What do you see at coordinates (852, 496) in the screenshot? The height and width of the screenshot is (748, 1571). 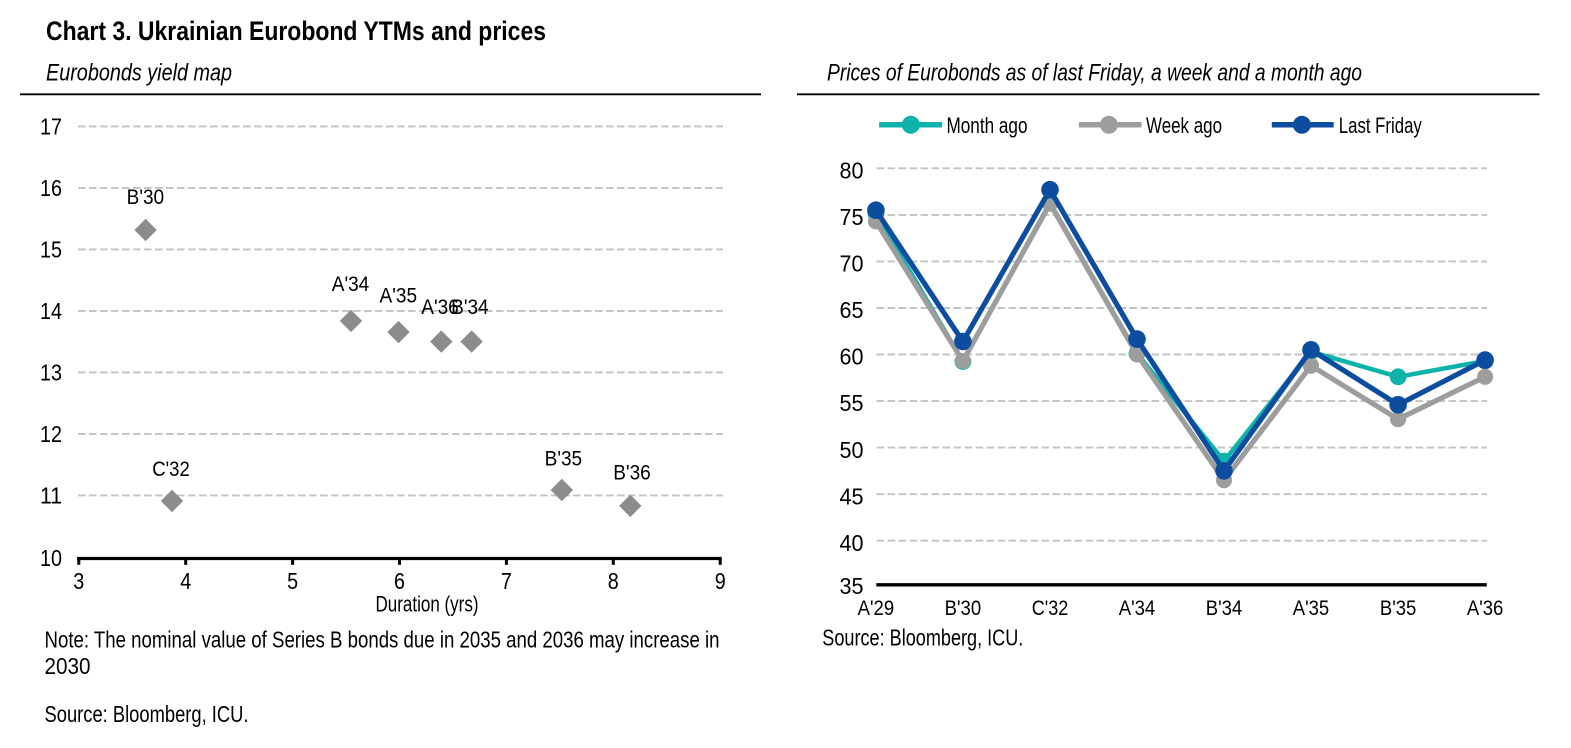 I see `svg-text: 45` at bounding box center [852, 496].